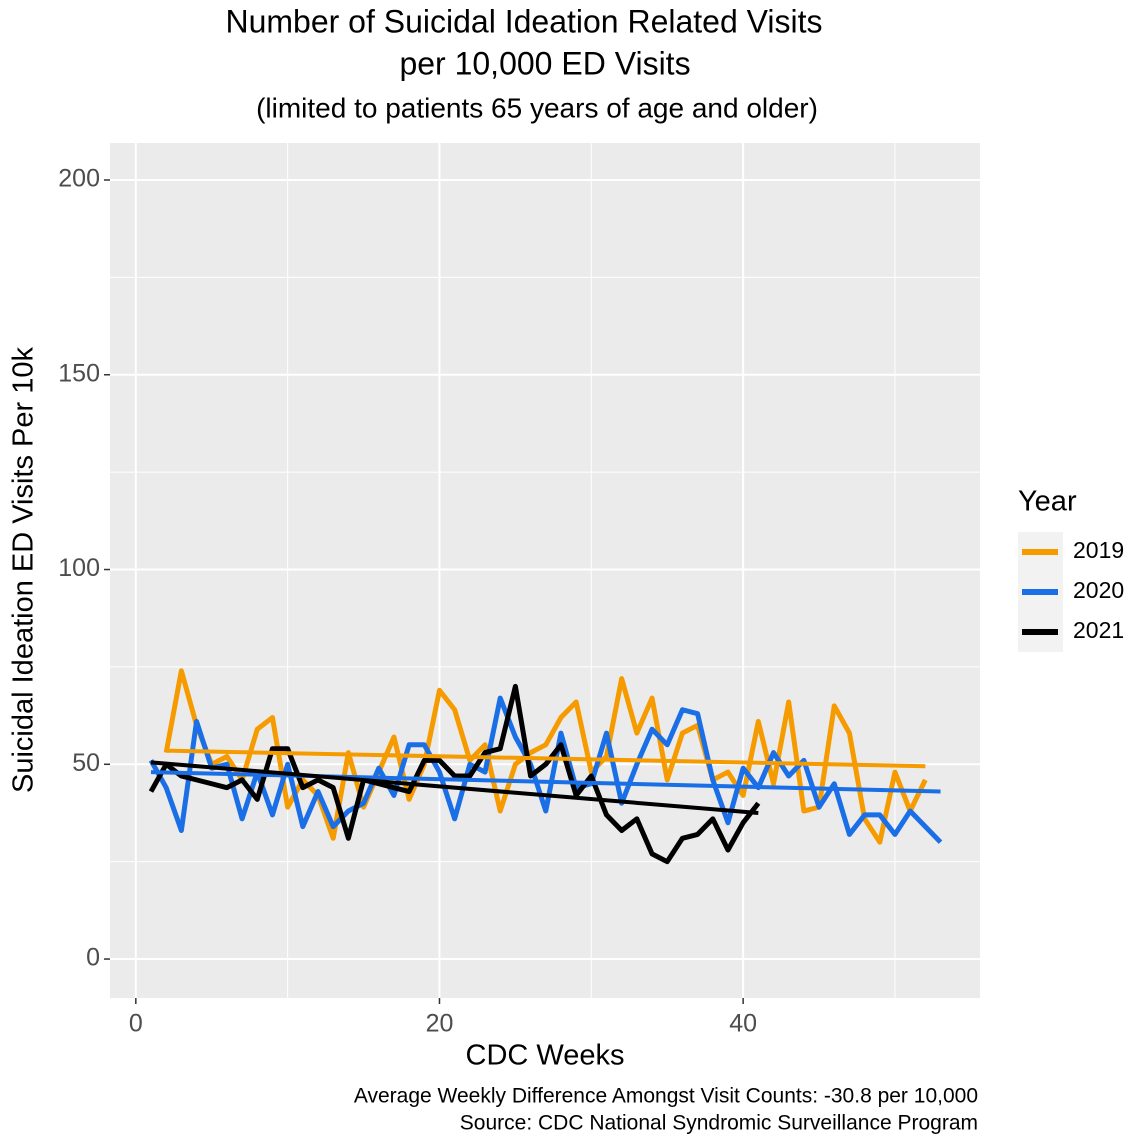 The height and width of the screenshot is (1140, 1135). I want to click on x-axis-label: CDC Weeks, so click(545, 1056).